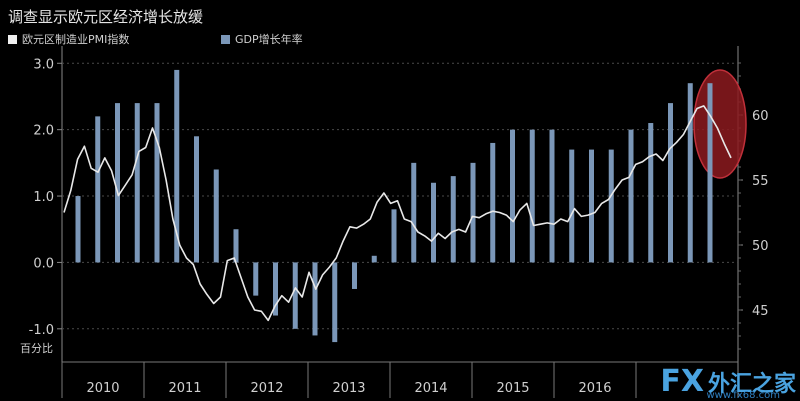  Describe the element at coordinates (751, 384) in the screenshot. I see `watermark-cn: 外汇之家` at that location.